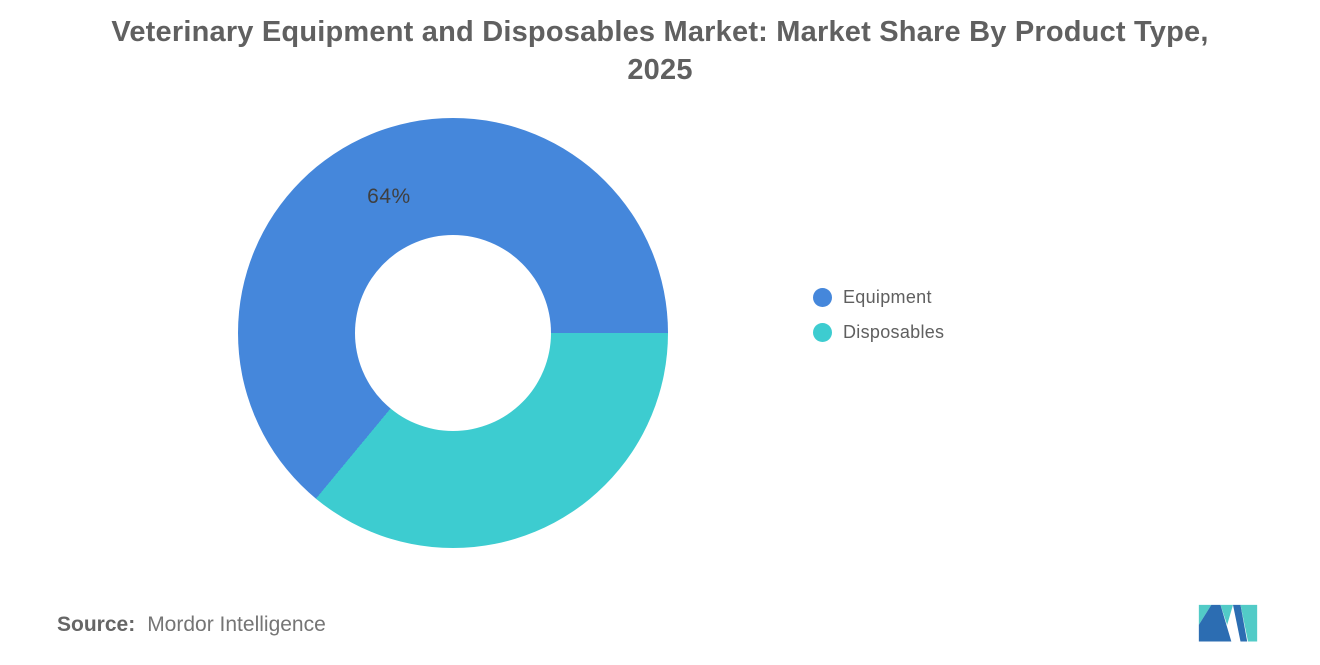 The width and height of the screenshot is (1320, 665). Describe the element at coordinates (389, 196) in the screenshot. I see `slice-label-equipment: 64%` at that location.